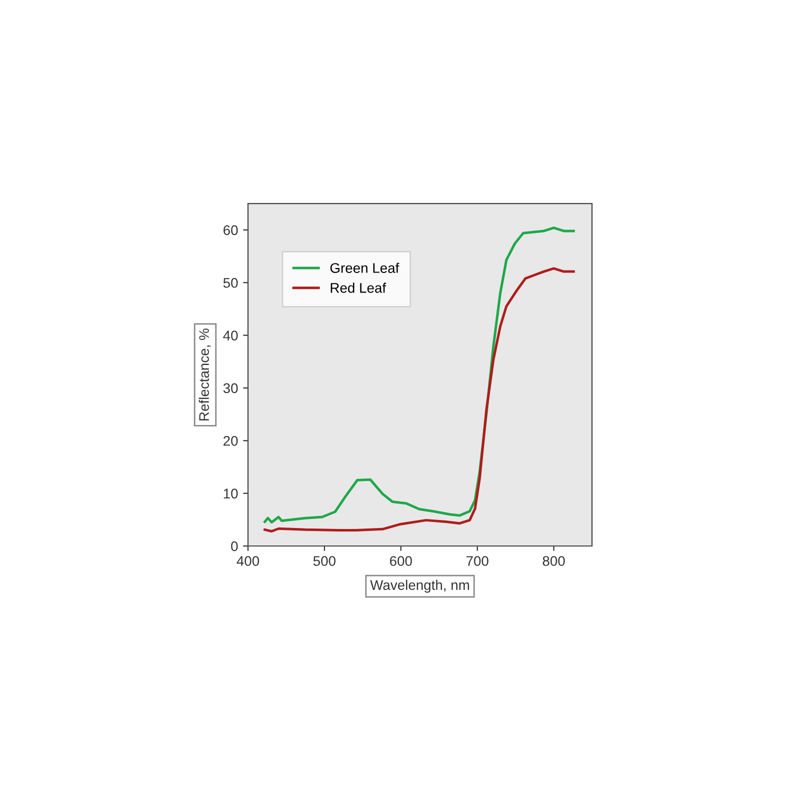 Image resolution: width=800 pixels, height=800 pixels. I want to click on x-tick-label: 400, so click(248, 561).